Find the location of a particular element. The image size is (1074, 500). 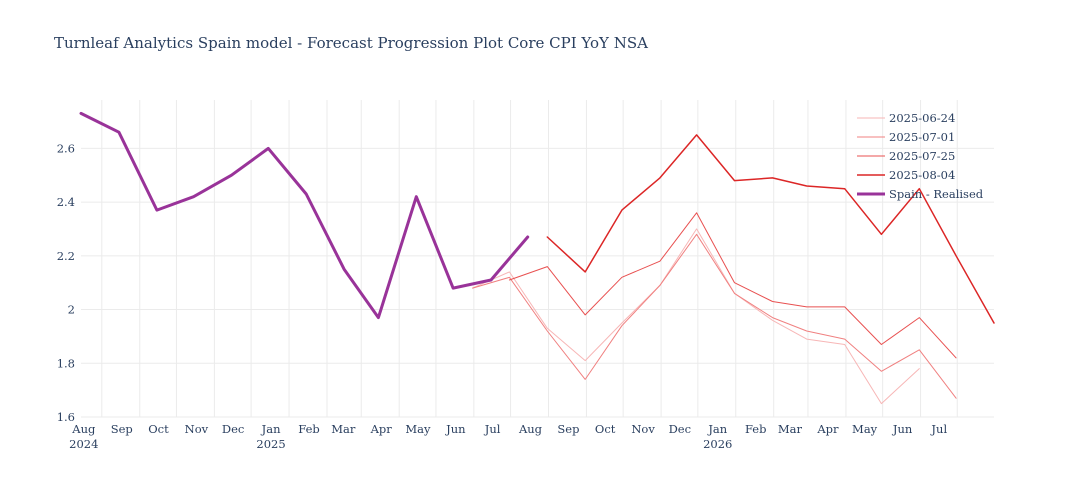

legend-item: Spain - Realised is located at coordinates (920, 194).